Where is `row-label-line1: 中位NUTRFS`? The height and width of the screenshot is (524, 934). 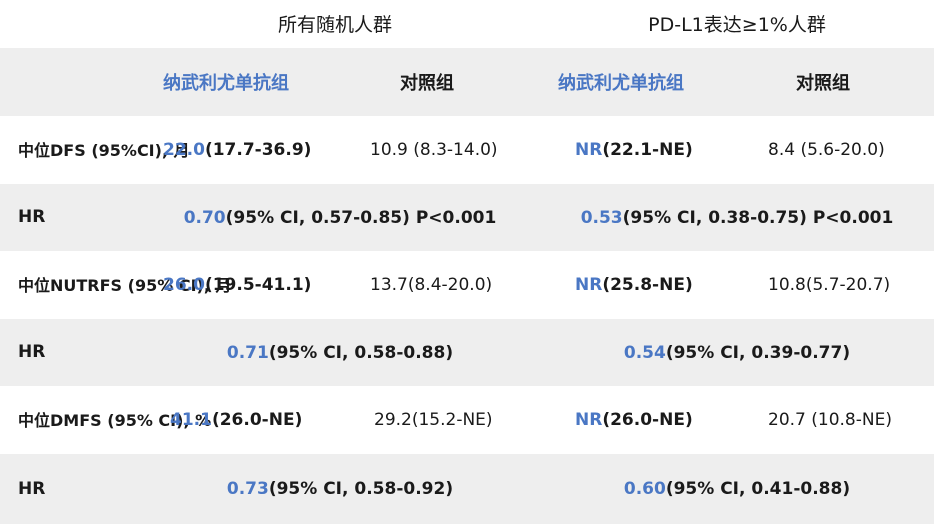
row-label-line1: 中位NUTRFS is located at coordinates (70, 285).